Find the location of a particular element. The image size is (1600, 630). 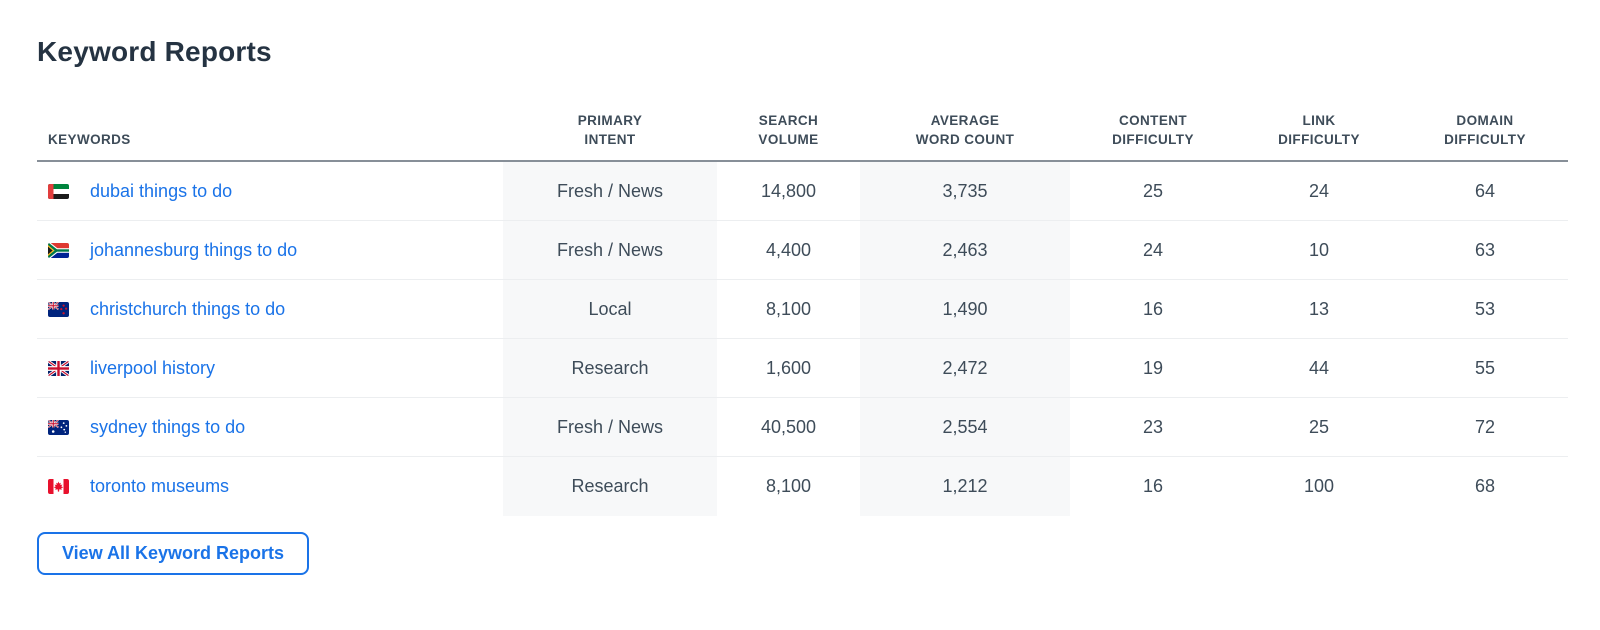

content-difficulty-cell: 23 is located at coordinates (1153, 426).